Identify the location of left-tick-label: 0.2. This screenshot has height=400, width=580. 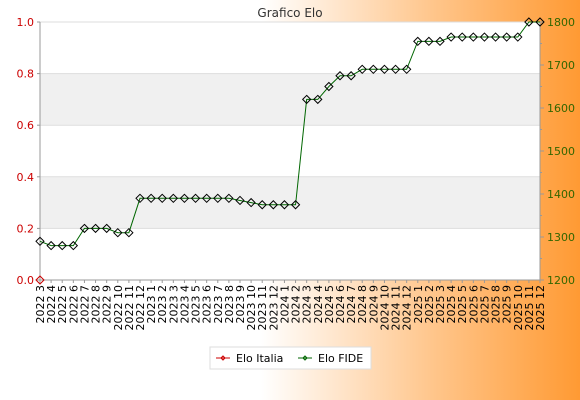
(26, 228).